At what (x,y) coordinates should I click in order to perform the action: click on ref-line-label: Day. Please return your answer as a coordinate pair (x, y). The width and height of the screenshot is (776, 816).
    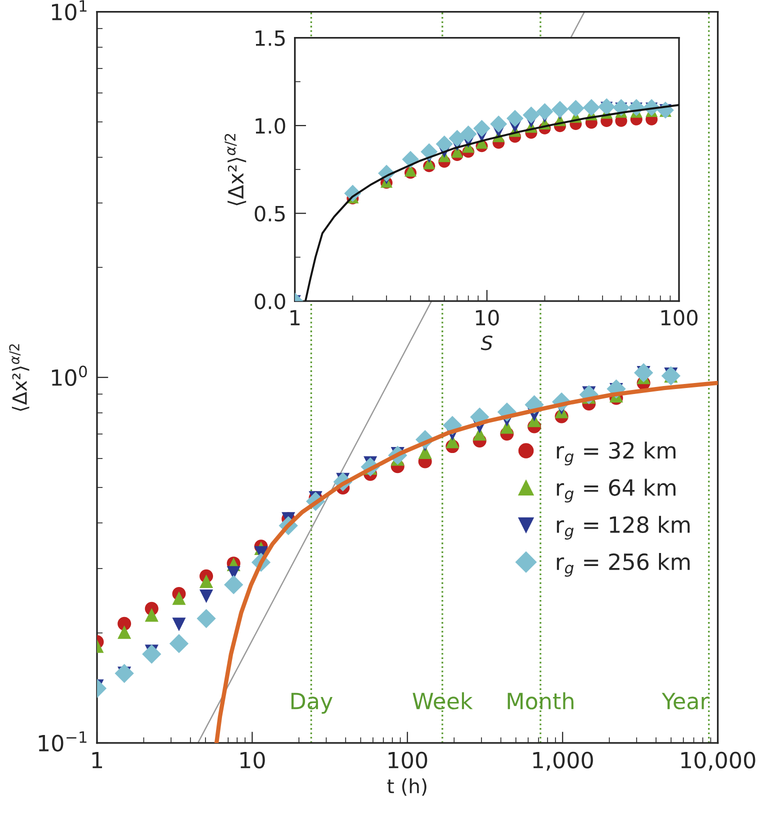
    Looking at the image, I should click on (311, 703).